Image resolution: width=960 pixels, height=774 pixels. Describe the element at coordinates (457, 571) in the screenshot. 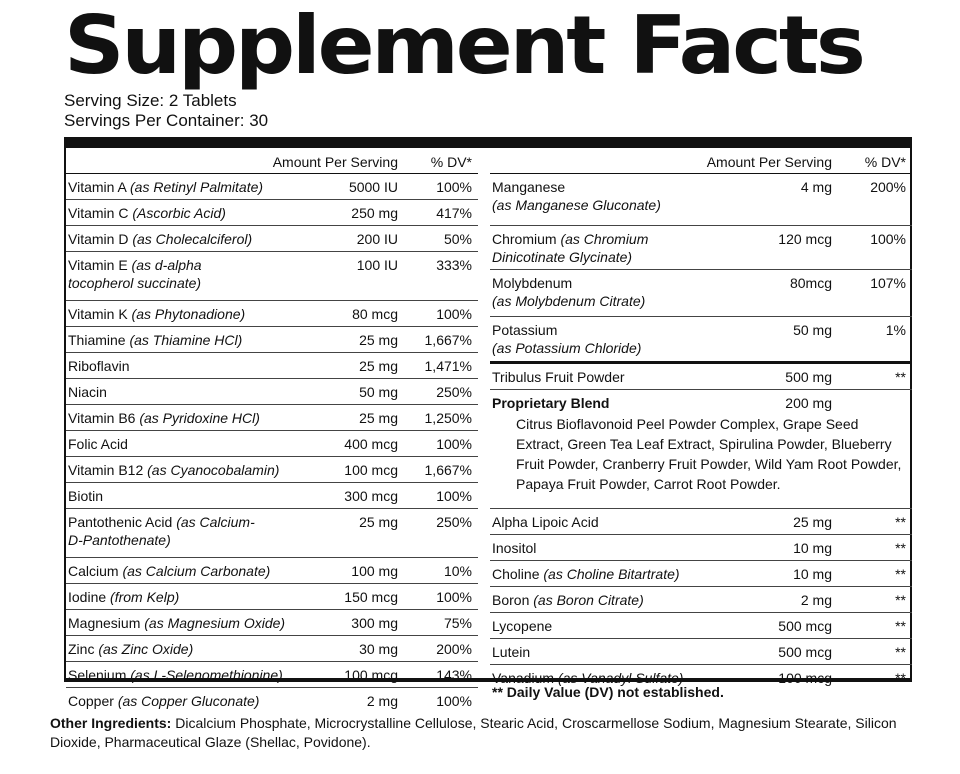

I see `nutrient-dv: 10%` at that location.